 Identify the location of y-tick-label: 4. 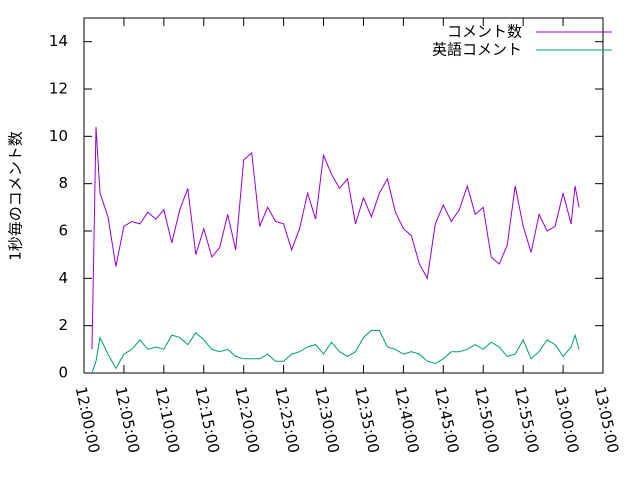
(63, 278).